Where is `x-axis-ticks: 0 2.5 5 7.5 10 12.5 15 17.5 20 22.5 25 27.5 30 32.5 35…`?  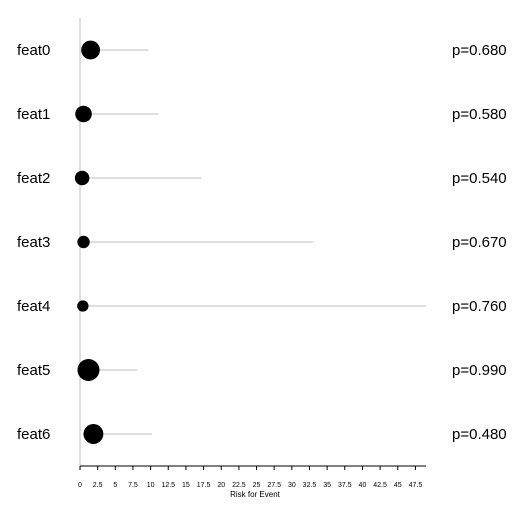 x-axis-ticks: 0 2.5 5 7.5 10 12.5 15 17.5 20 22.5 25 27.5 30 32.5 35… is located at coordinates (250, 477).